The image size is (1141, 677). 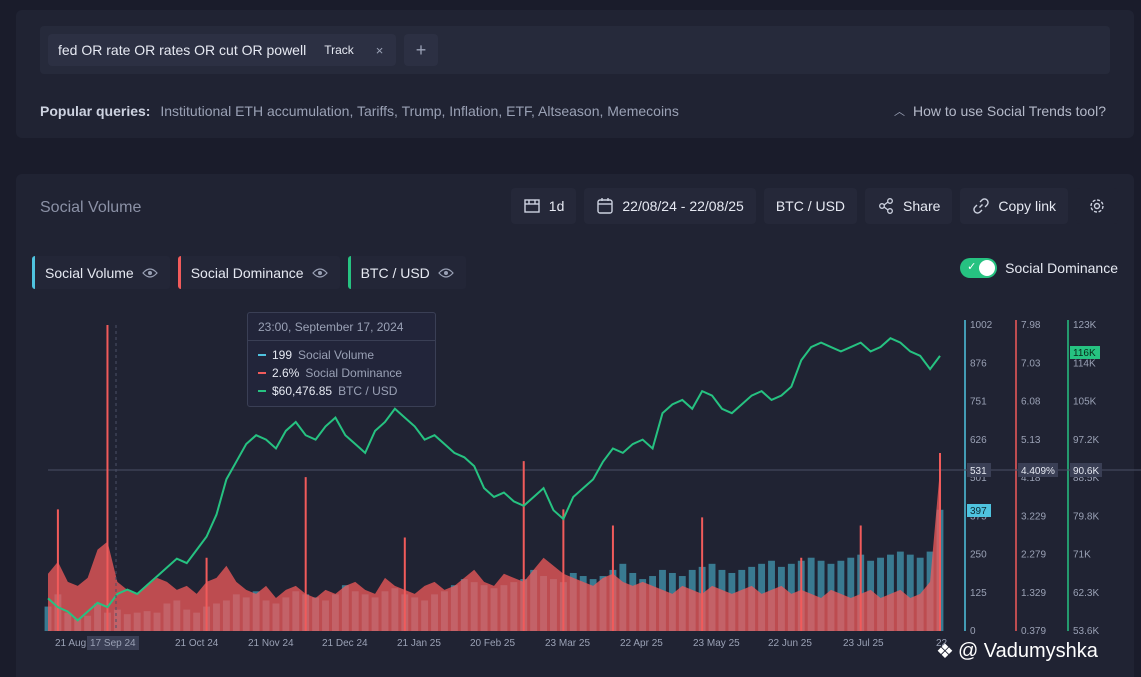 I want to click on gear-icon, so click(x=1097, y=206).